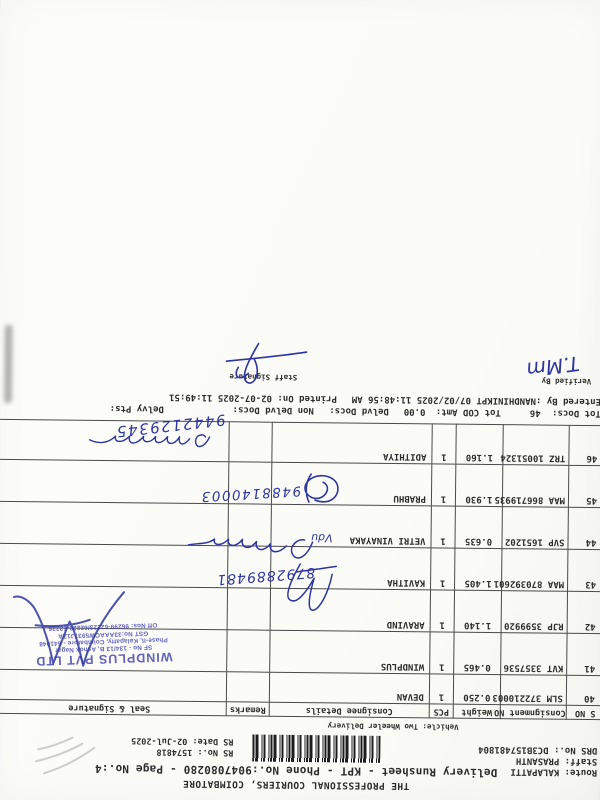 This screenshot has width=600, height=800. Describe the element at coordinates (65, 755) in the screenshot. I see `faint-scribble` at that location.